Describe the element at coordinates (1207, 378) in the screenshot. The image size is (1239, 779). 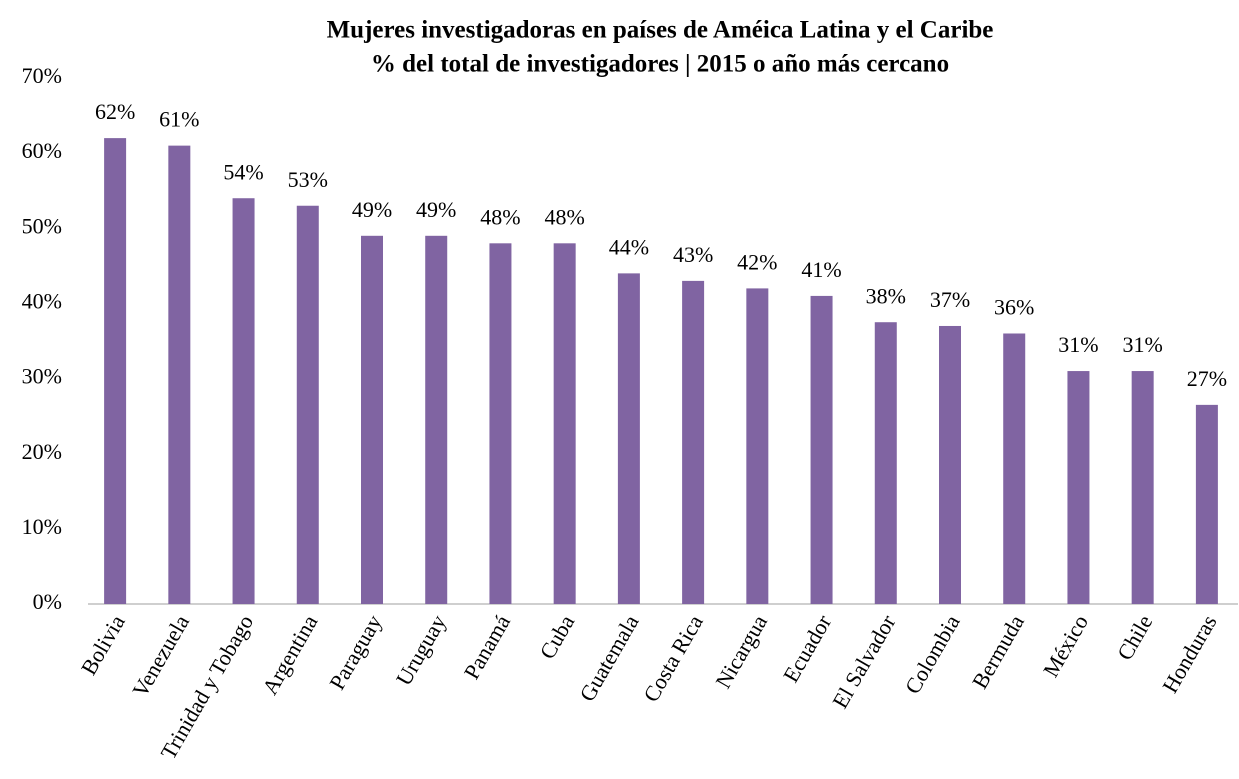
I see `value-label: 27%` at that location.